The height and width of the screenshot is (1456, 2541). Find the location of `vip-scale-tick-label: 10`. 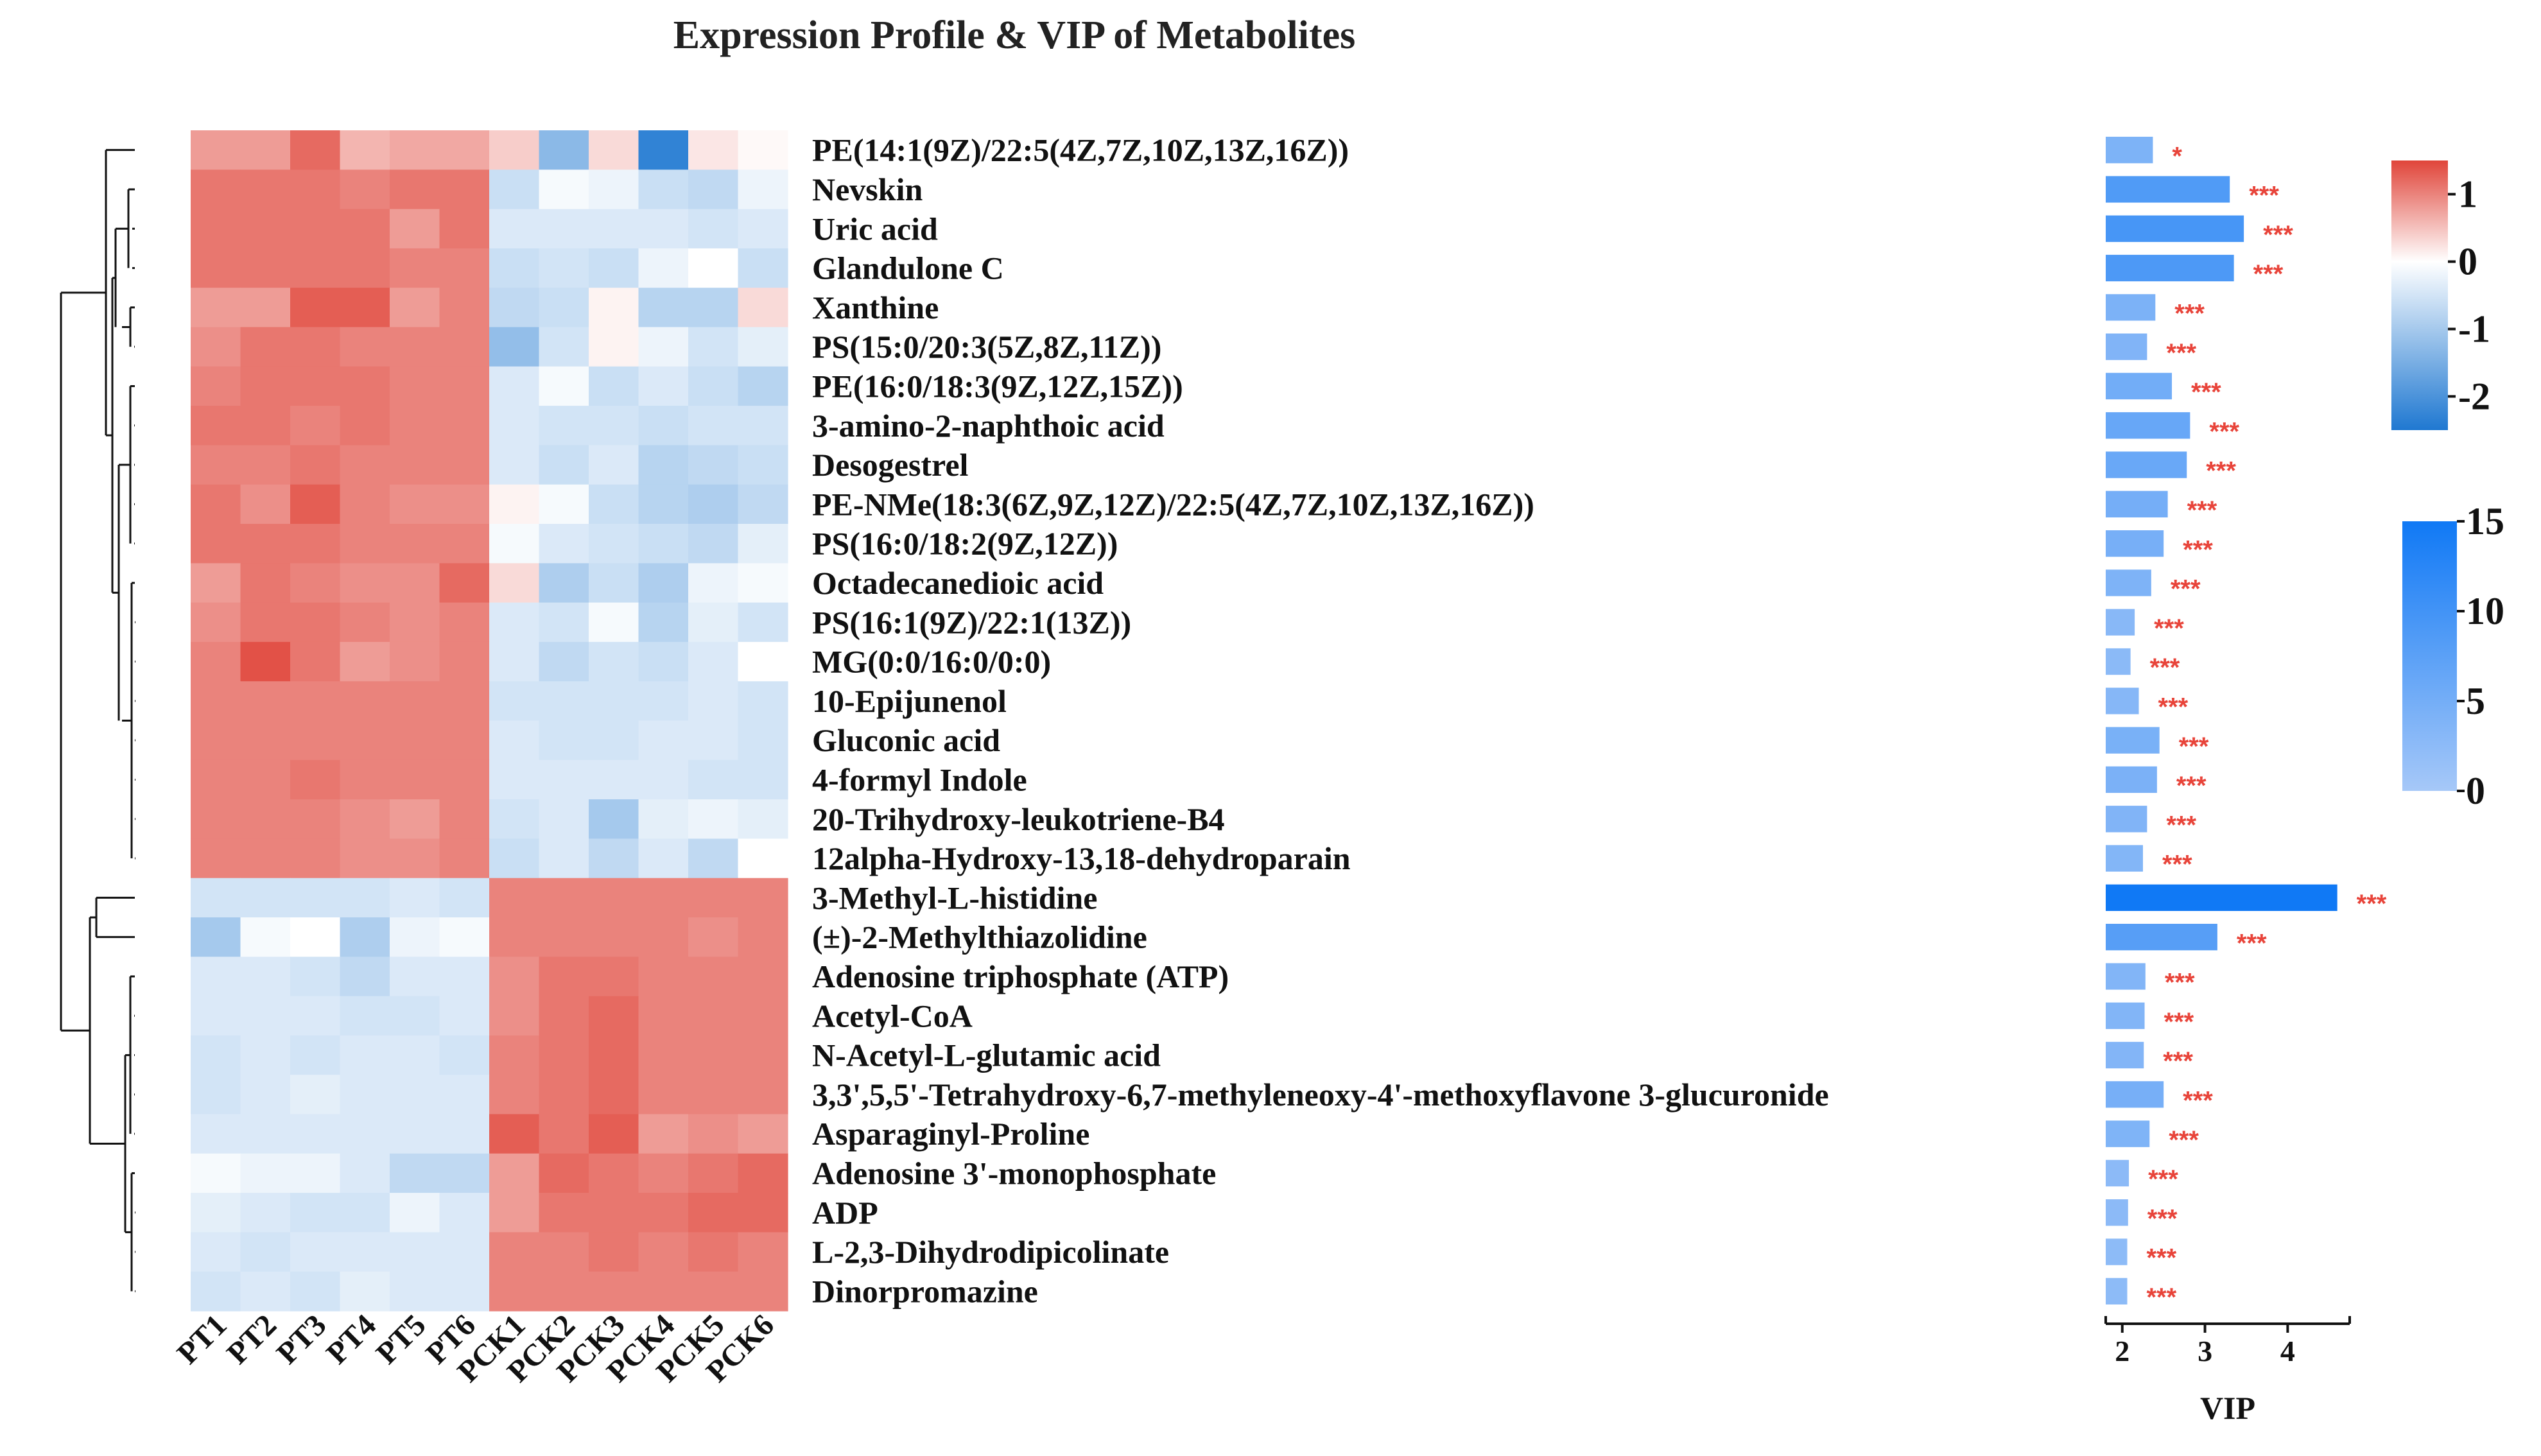

vip-scale-tick-label: 10 is located at coordinates (2485, 611).